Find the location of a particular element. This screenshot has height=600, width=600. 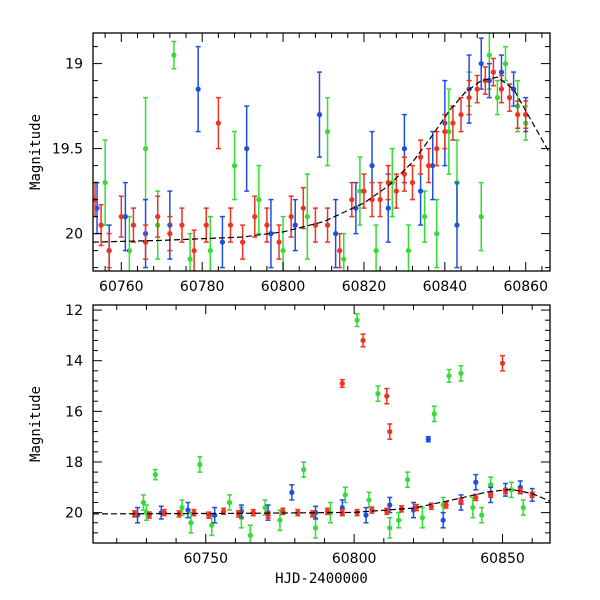

x-tick-label: 60860 is located at coordinates (525, 287).